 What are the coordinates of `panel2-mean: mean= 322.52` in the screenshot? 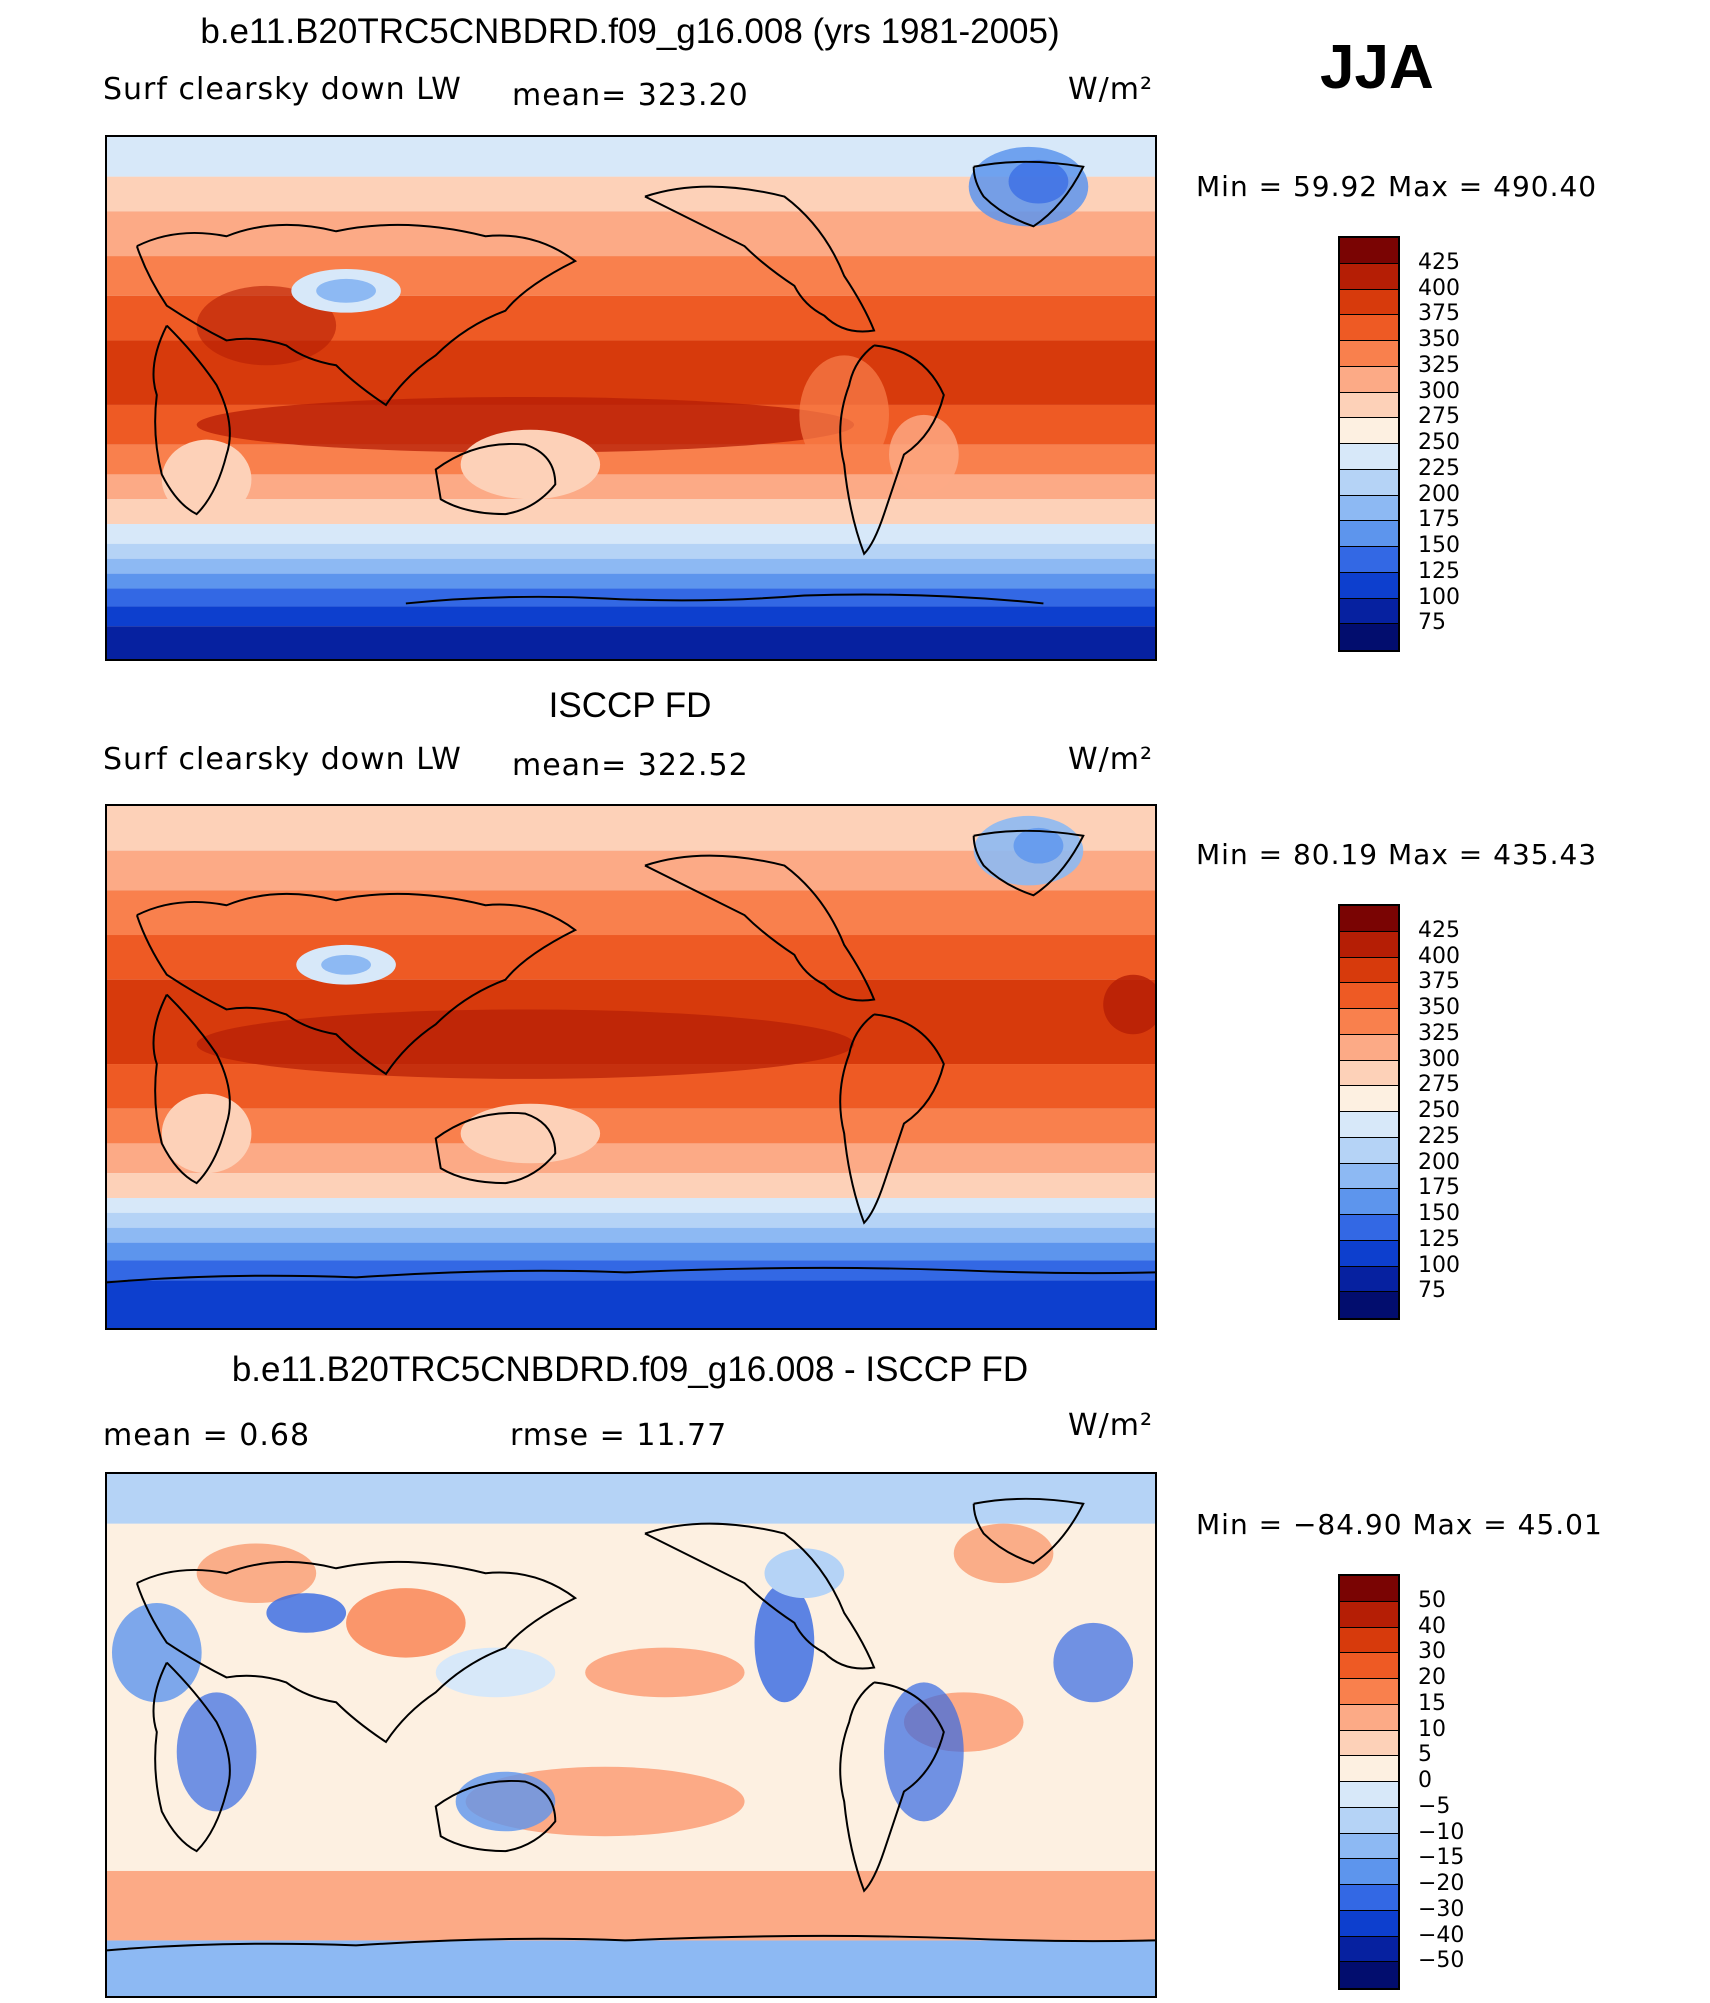 It's located at (630, 765).